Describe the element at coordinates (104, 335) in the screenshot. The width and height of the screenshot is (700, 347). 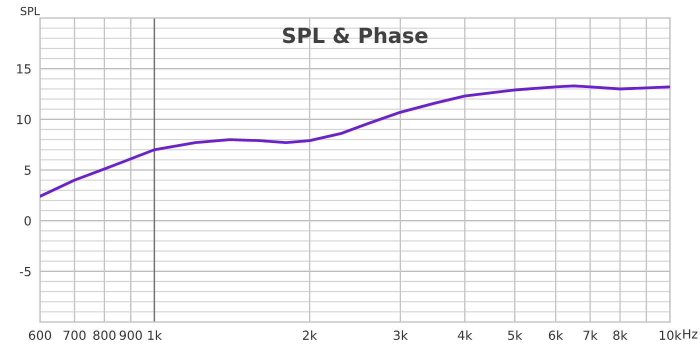
I see `x-tick-label: 800` at that location.